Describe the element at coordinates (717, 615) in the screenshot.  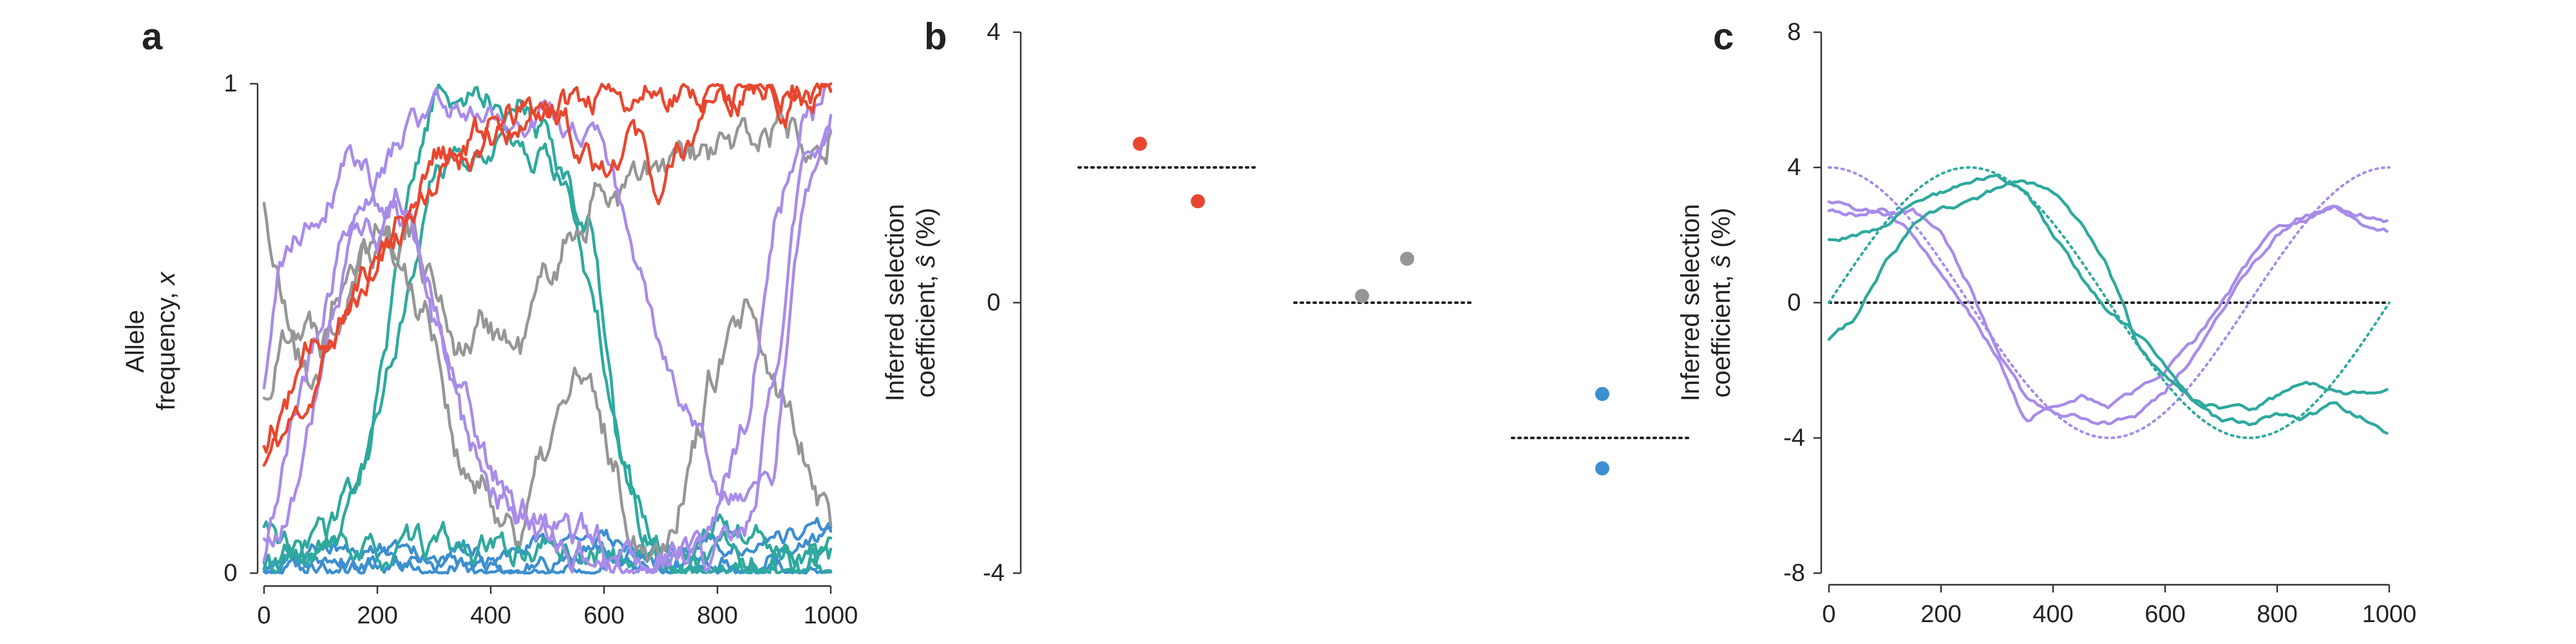
I see `panel-a-x-tick-label: 800` at that location.